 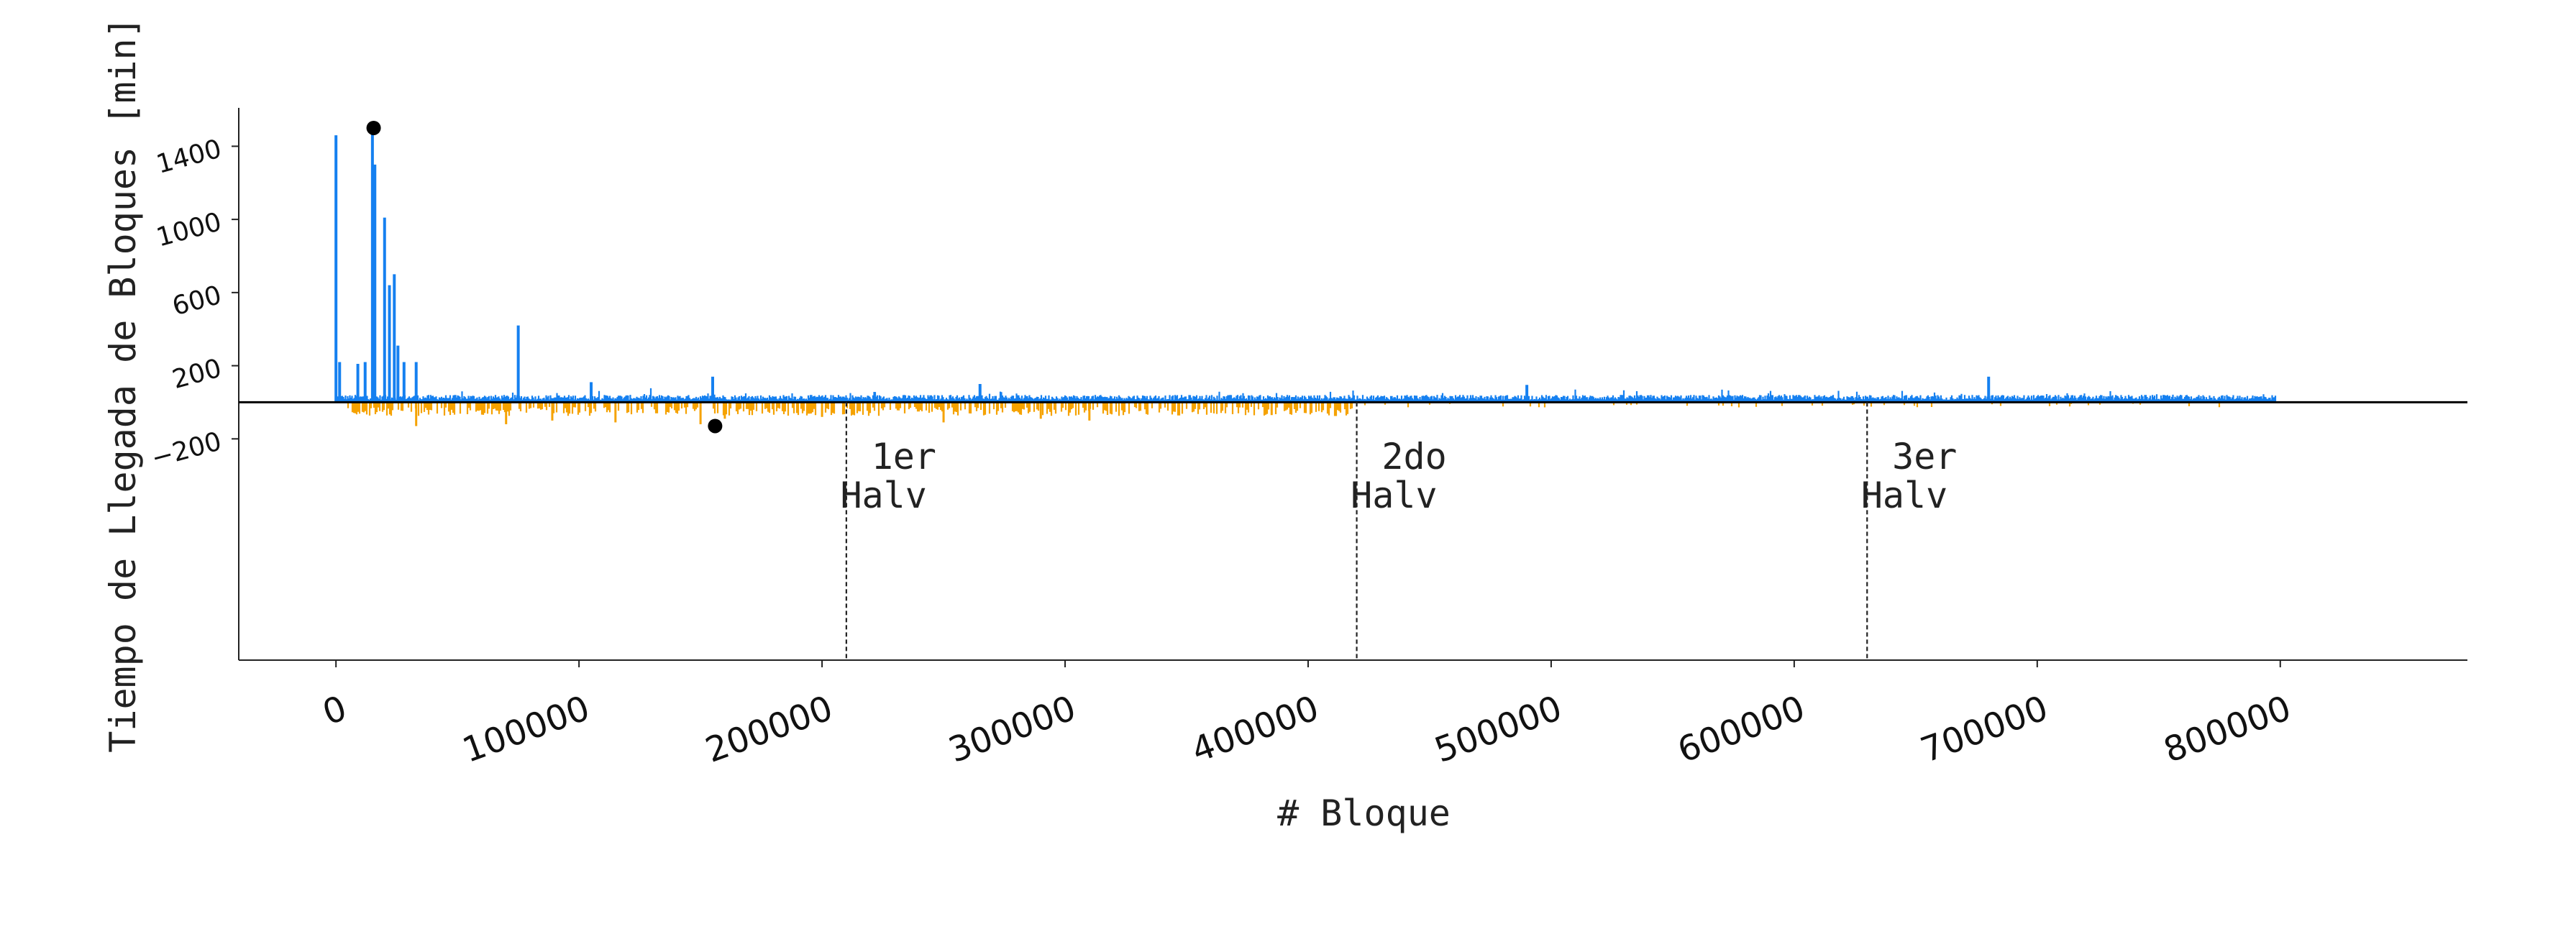 What do you see at coordinates (196, 374) in the screenshot?
I see `y-tick-label: 200` at bounding box center [196, 374].